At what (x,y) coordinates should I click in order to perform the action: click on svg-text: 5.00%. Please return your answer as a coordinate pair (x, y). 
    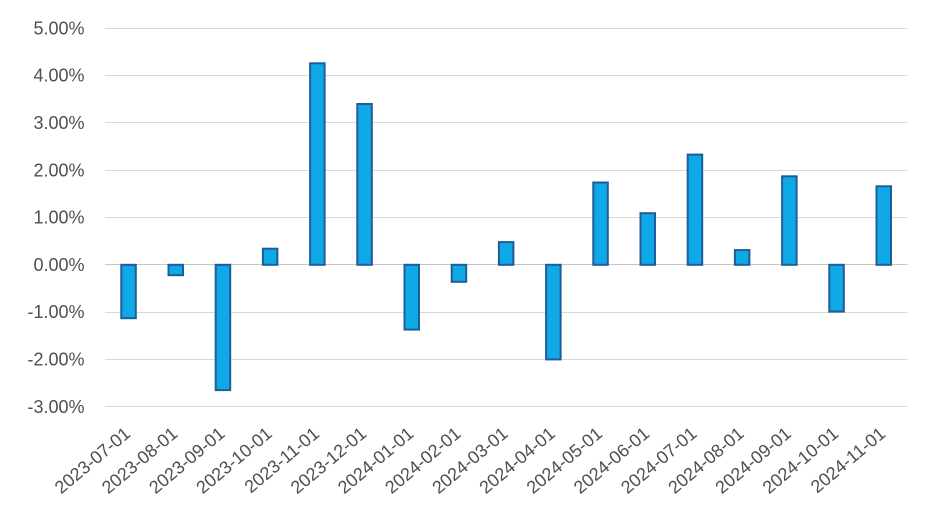
    Looking at the image, I should click on (58, 28).